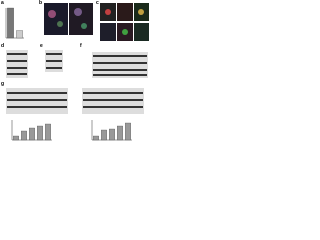 This screenshot has height=240, width=320. I want to click on blot-e, so click(54, 61).